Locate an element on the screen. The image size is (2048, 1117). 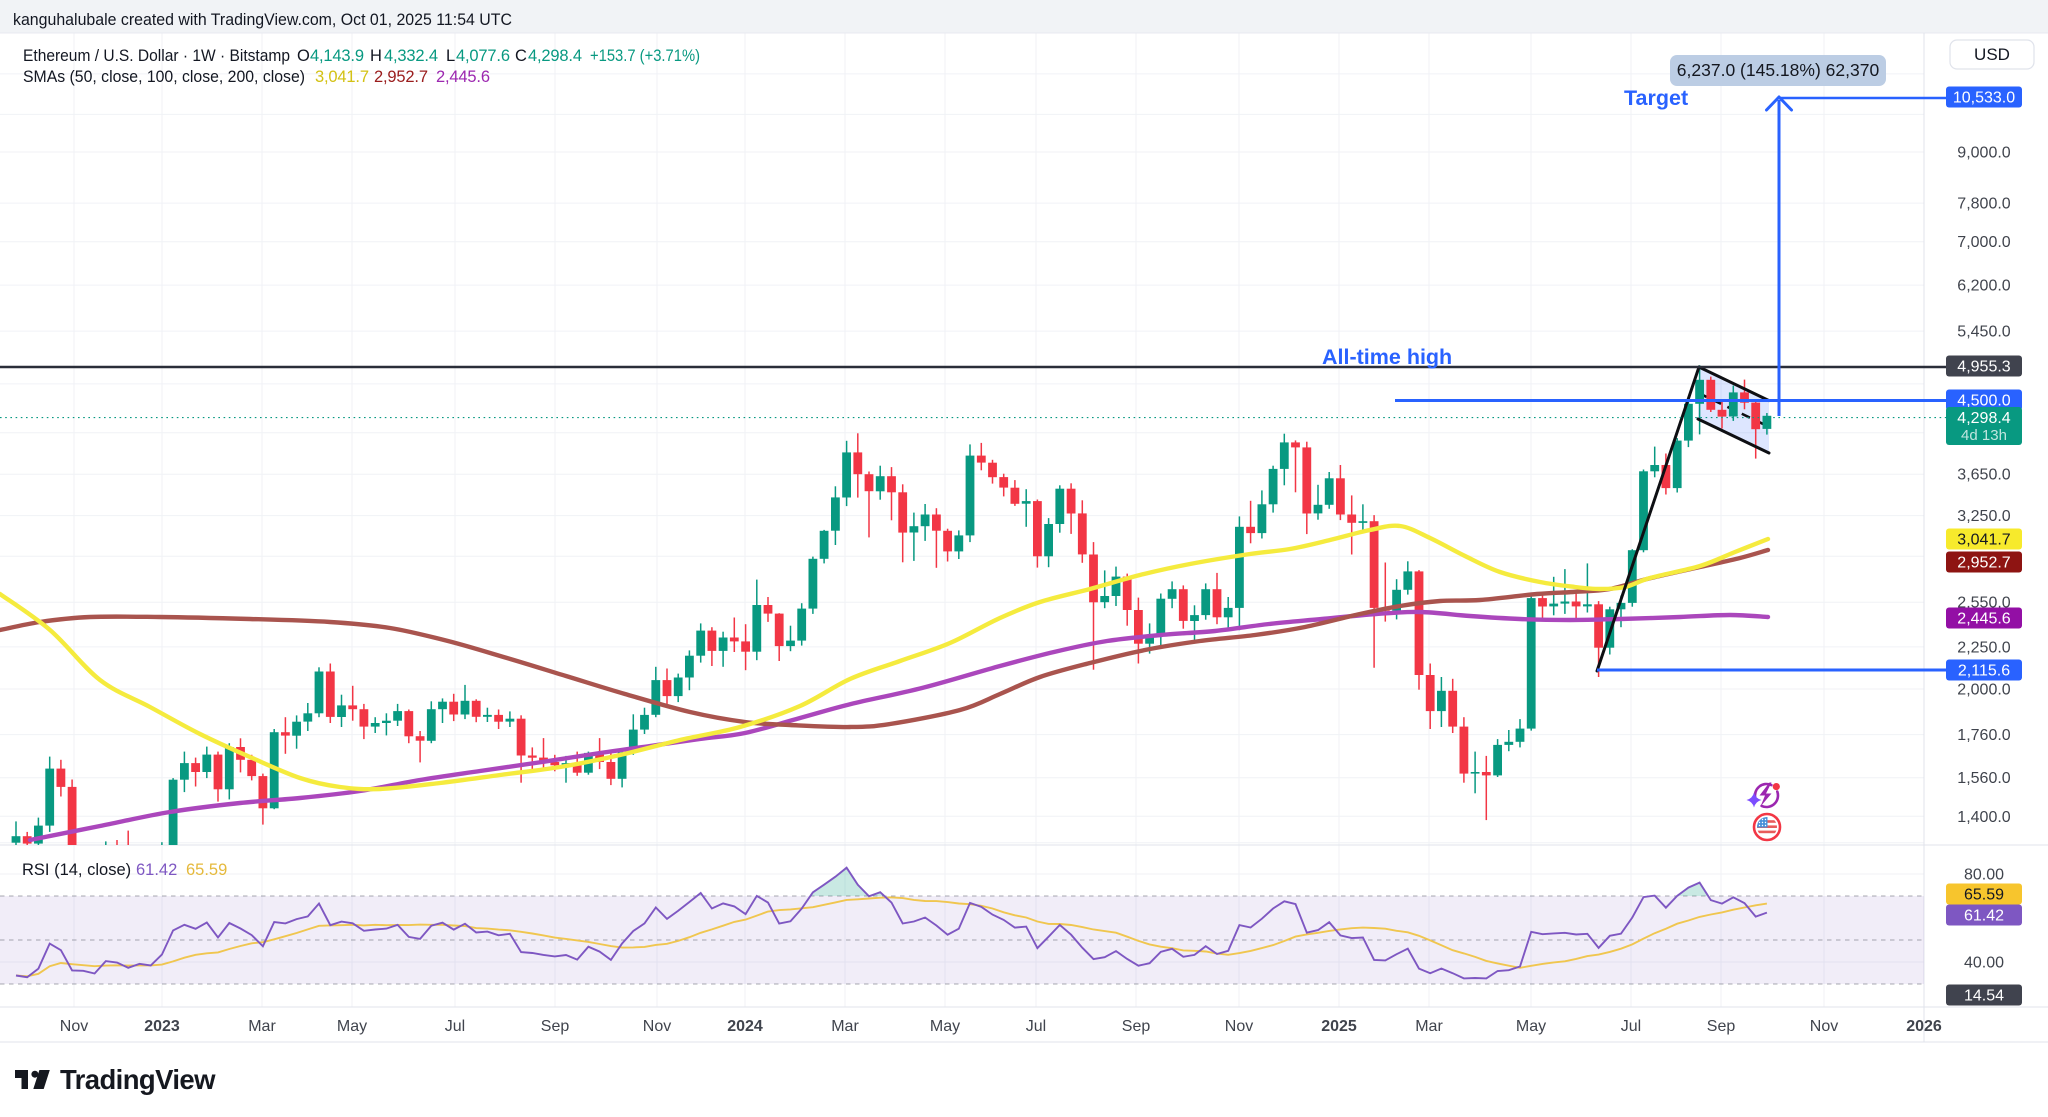
svg-text: 6,237.0 (145.18%) 62,370 is located at coordinates (1778, 70).